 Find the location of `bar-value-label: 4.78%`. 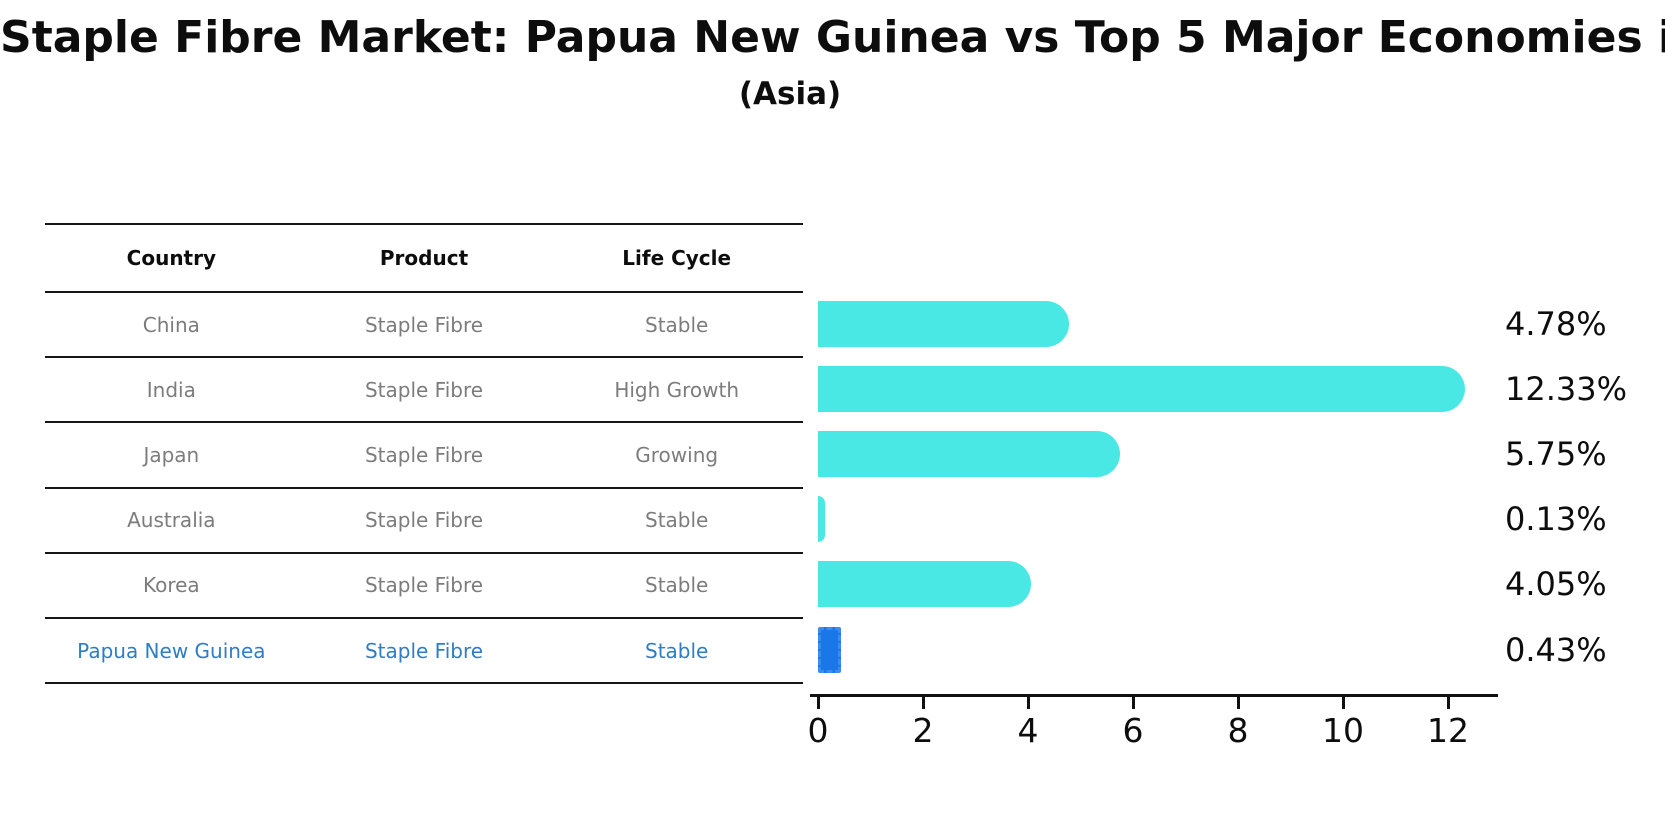

bar-value-label: 4.78% is located at coordinates (1556, 323).